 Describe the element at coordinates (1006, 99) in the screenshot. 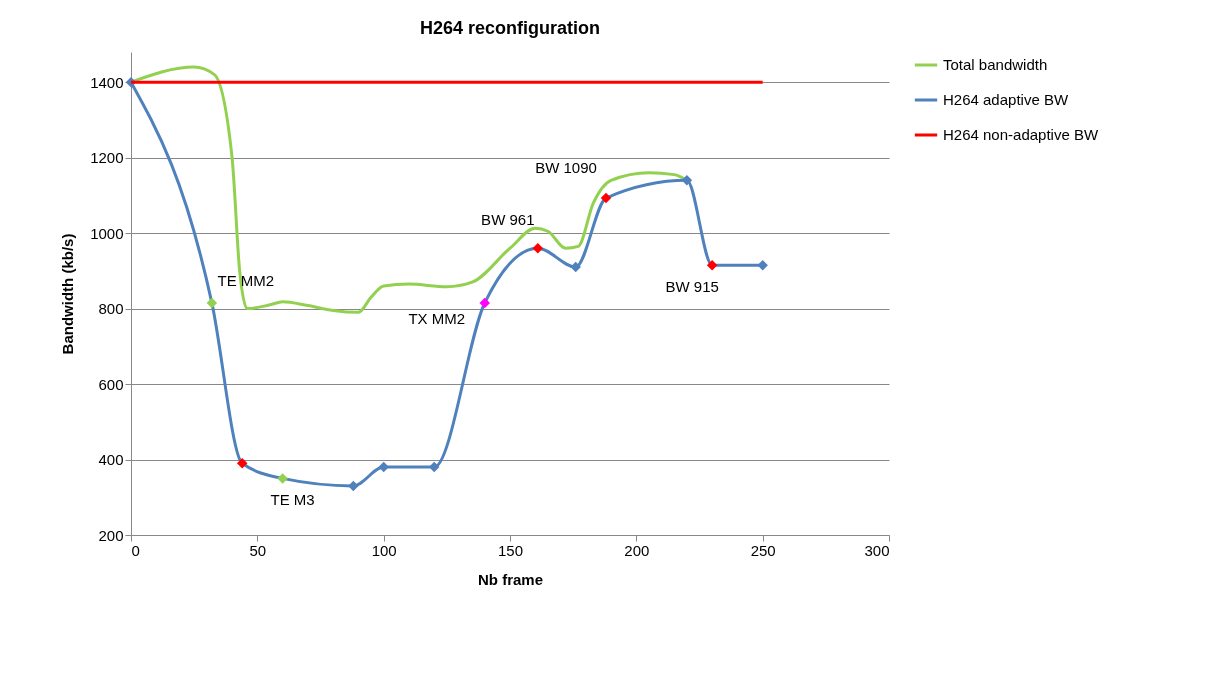

I see `legend-label: H264 adaptive BW` at that location.